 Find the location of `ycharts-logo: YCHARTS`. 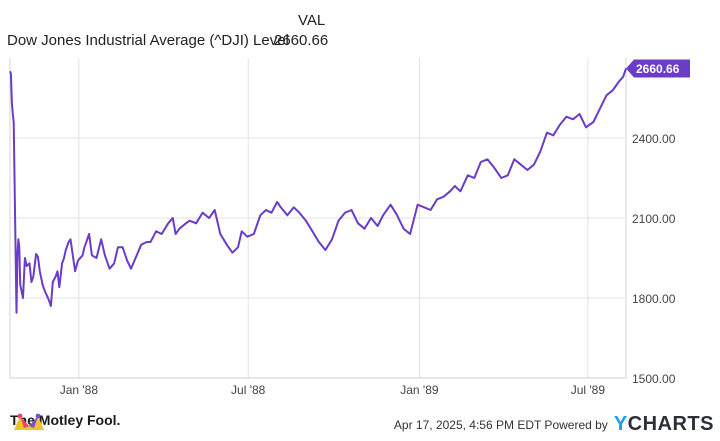

ycharts-logo: YCHARTS is located at coordinates (664, 424).